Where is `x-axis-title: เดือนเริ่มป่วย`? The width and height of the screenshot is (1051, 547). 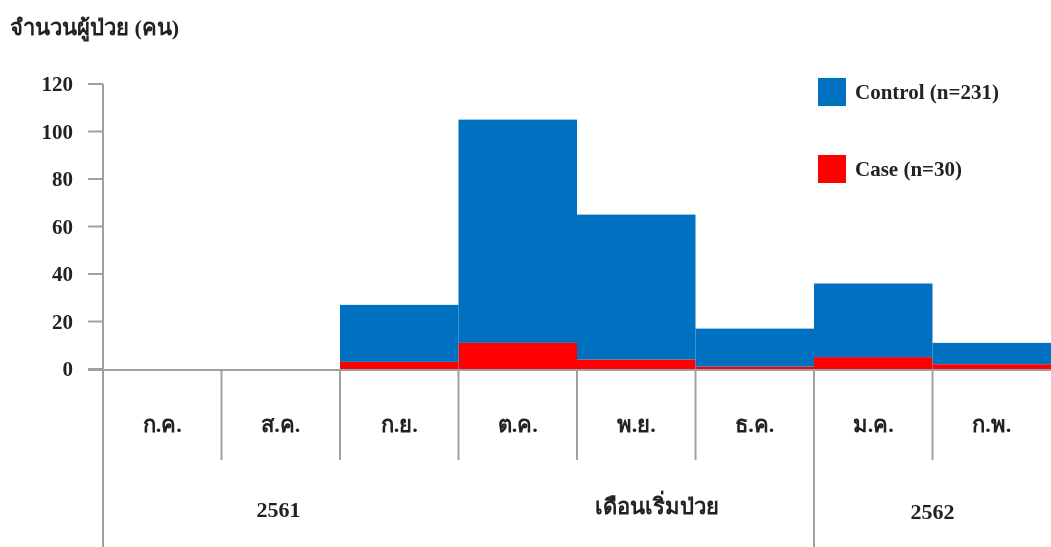 x-axis-title: เดือนเริ่มป่วย is located at coordinates (657, 504).